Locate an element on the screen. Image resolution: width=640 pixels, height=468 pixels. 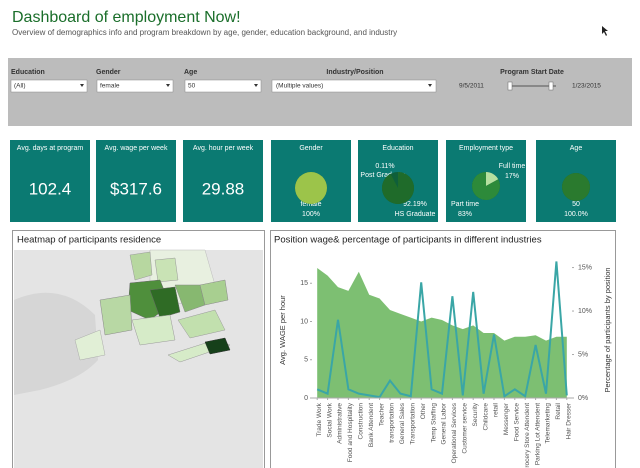
slice-label: 100.0% is located at coordinates (576, 214).